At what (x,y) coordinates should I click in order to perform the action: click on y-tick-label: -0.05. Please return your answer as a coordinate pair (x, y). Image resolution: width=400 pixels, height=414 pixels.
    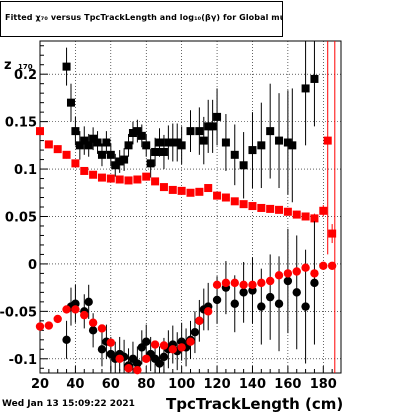
    Looking at the image, I should click on (18, 312).